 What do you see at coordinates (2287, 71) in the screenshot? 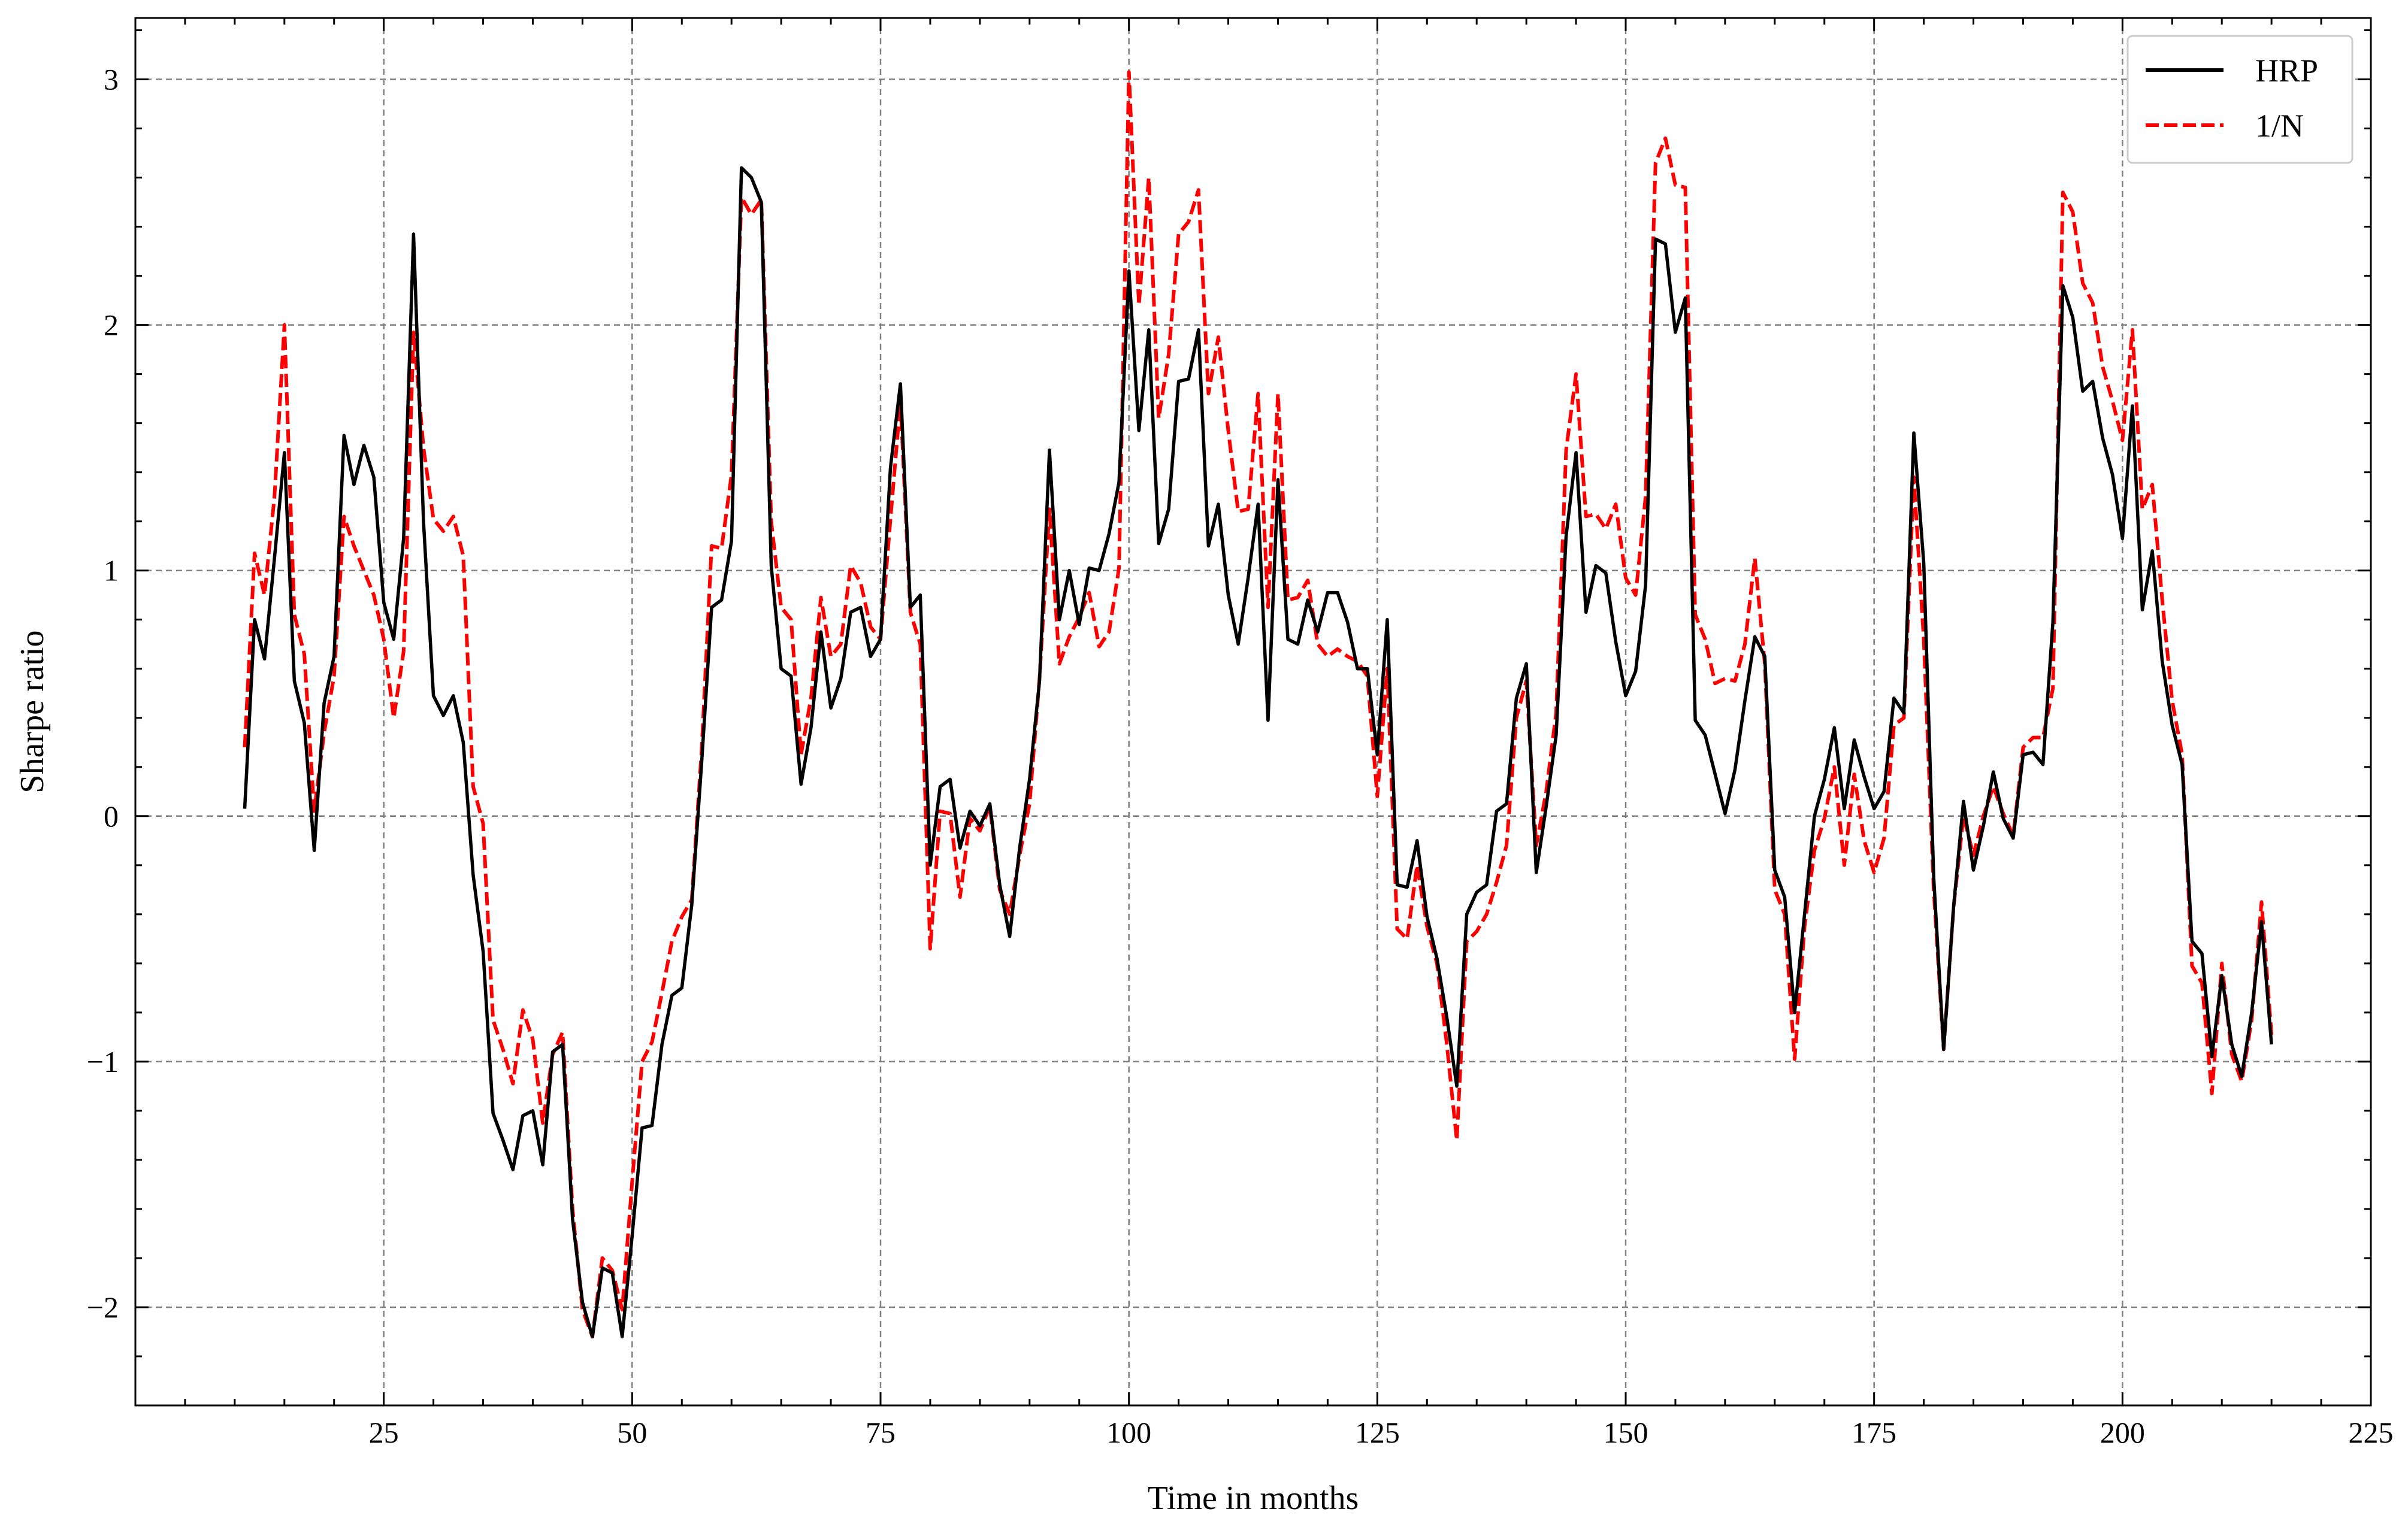
I see `legend-label-hrp: HRP` at bounding box center [2287, 71].